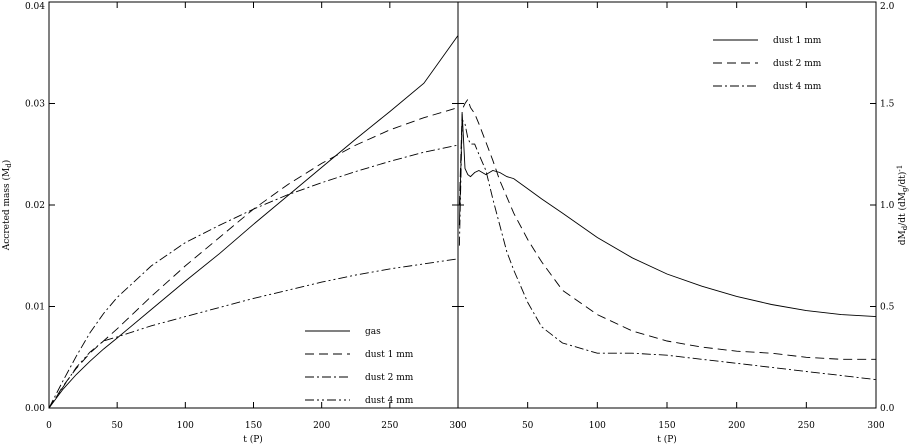 The image size is (914, 444). I want to click on y-tick-label: 0.02, so click(35, 206).